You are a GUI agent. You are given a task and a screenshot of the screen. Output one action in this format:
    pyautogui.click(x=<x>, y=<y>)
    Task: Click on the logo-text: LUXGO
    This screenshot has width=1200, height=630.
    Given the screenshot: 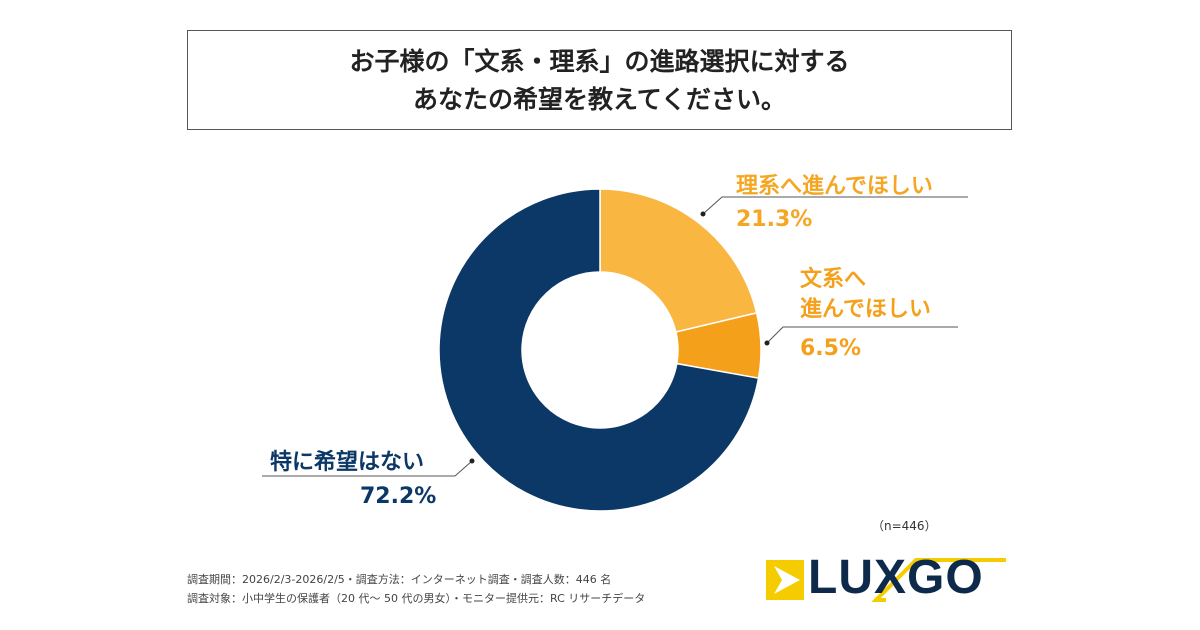 What is the action you would take?
    pyautogui.click(x=896, y=577)
    